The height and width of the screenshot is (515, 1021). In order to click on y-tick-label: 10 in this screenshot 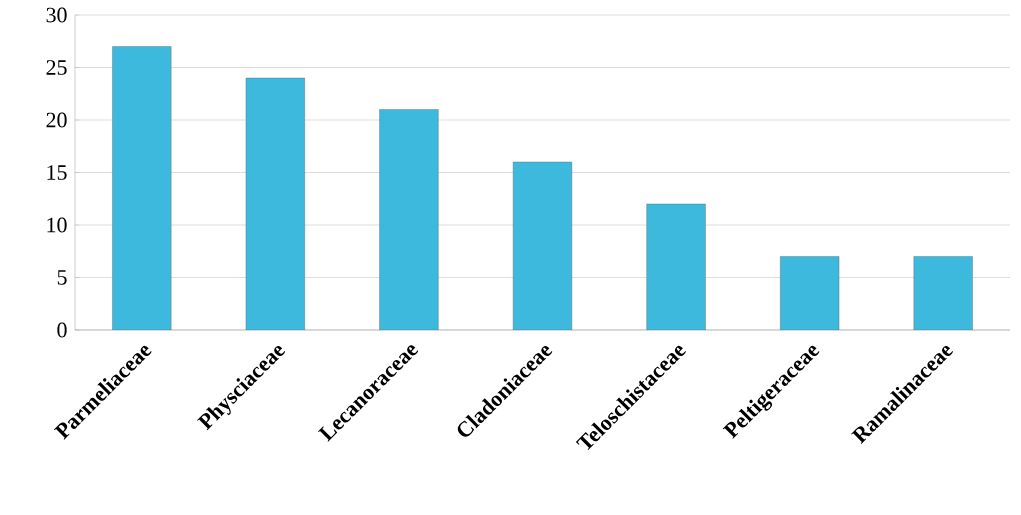, I will do `click(57, 225)`.